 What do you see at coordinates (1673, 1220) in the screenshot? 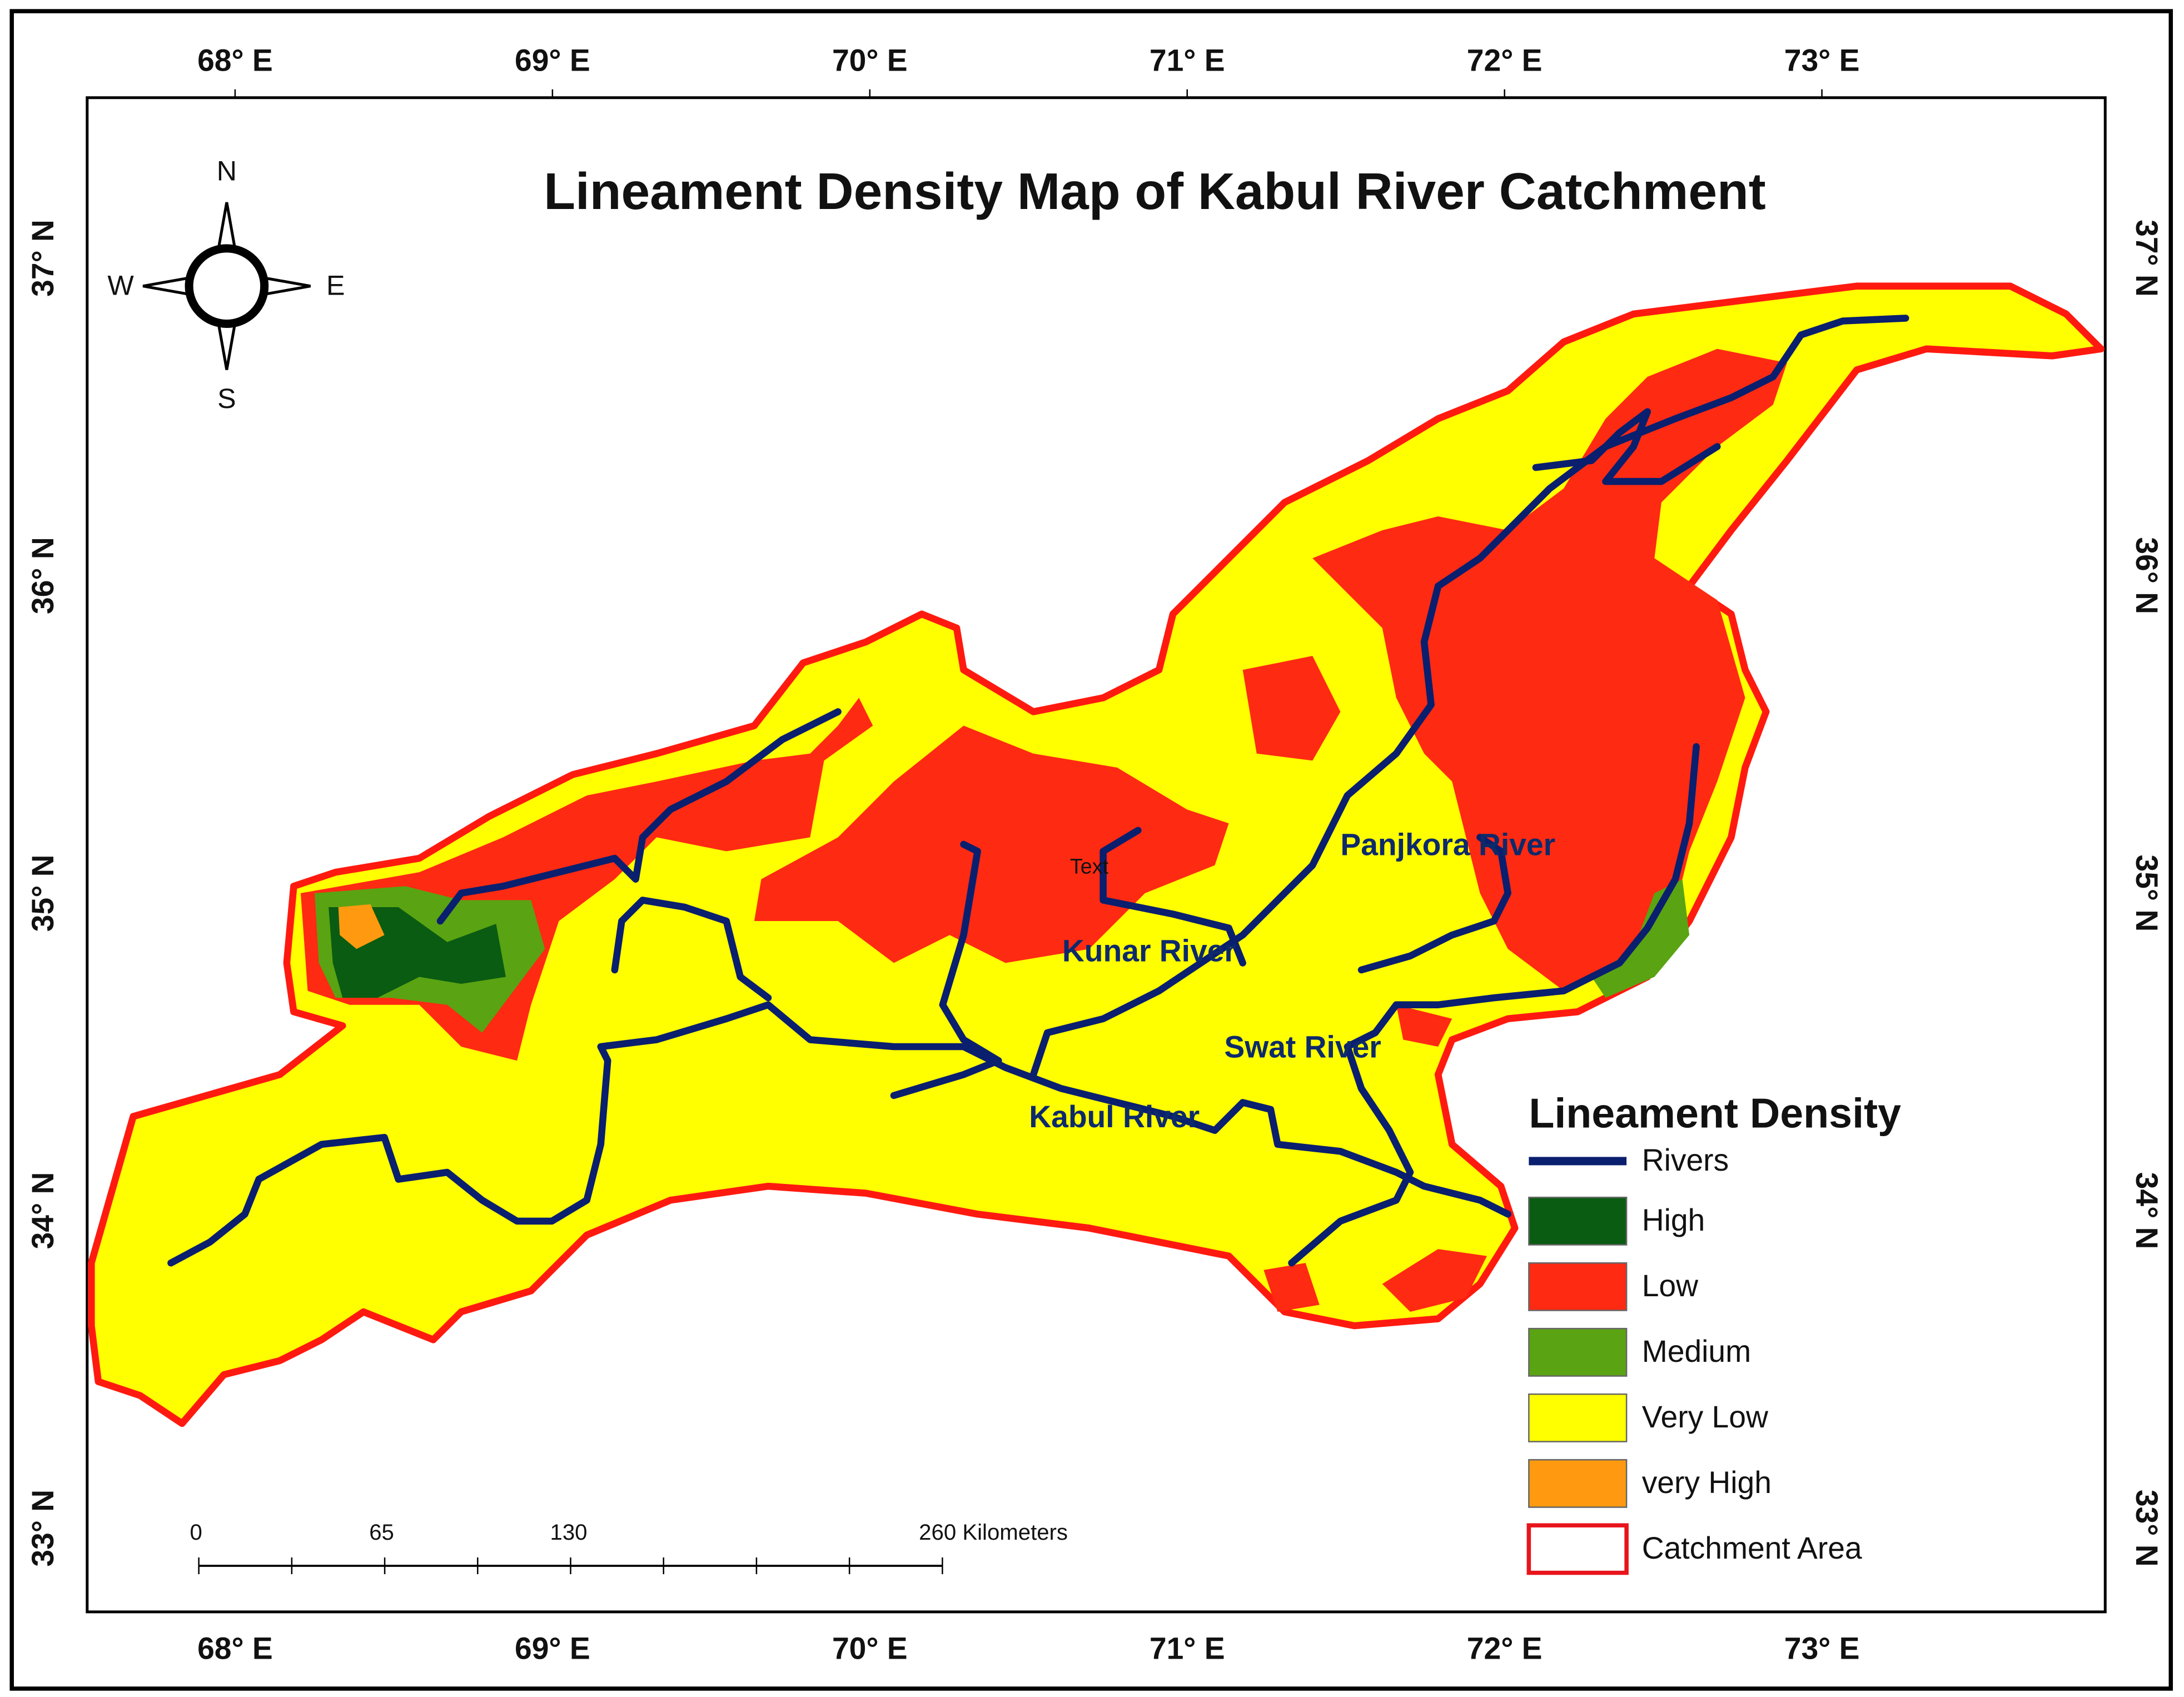
I see `legend-label: High` at bounding box center [1673, 1220].